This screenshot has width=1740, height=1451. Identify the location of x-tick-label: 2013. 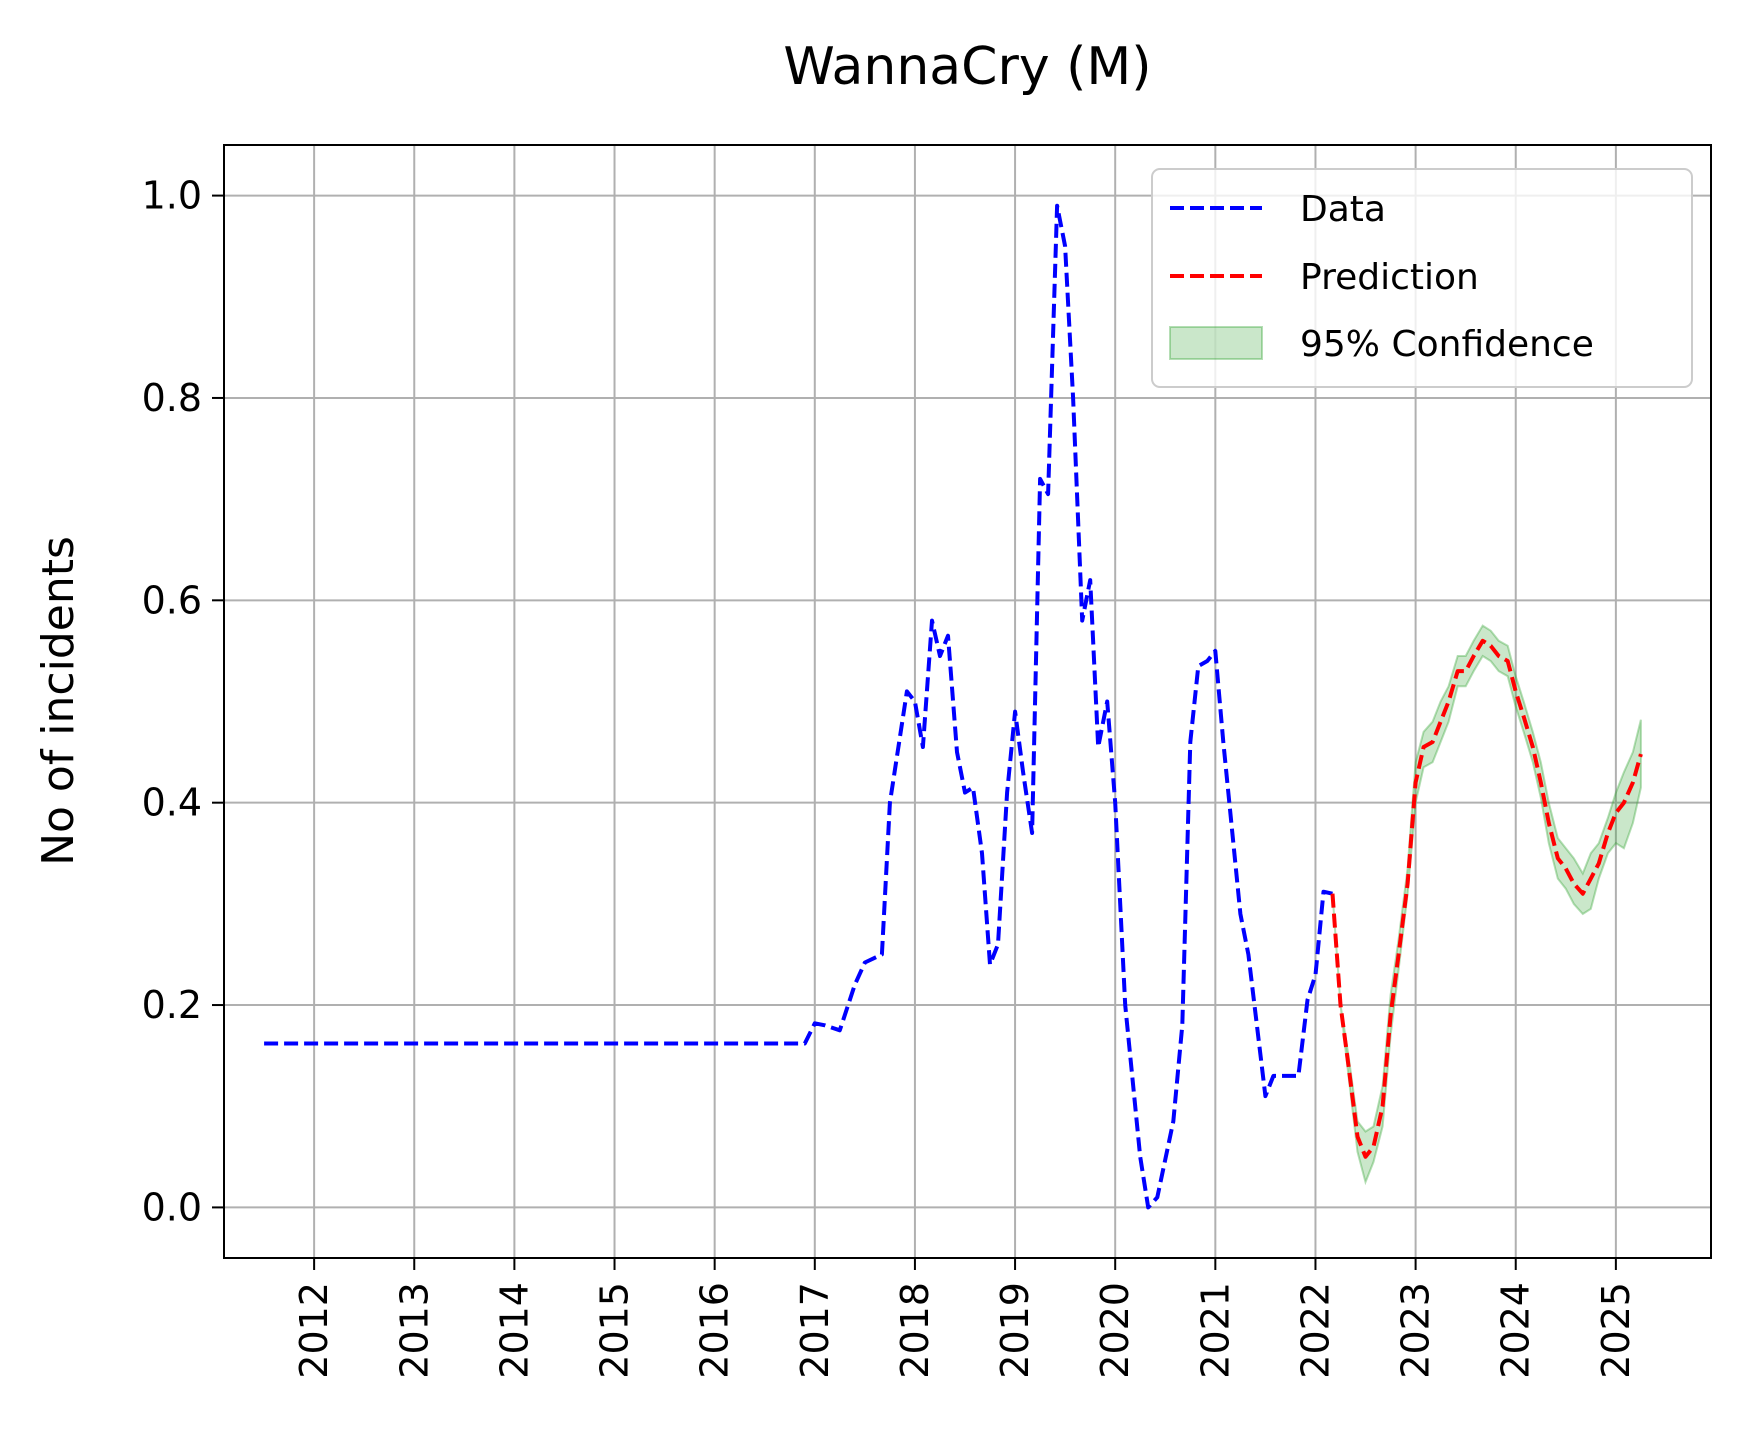
(414, 1330).